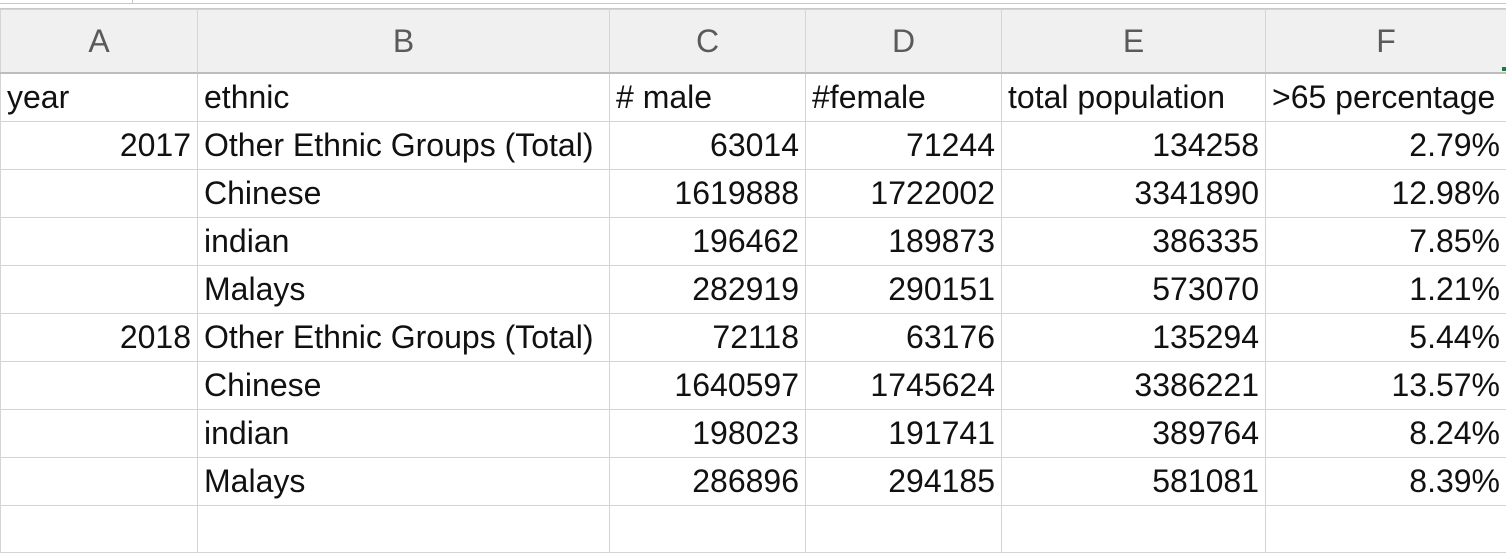 This screenshot has width=1506, height=553. I want to click on cell: 7.85%, so click(1386, 242).